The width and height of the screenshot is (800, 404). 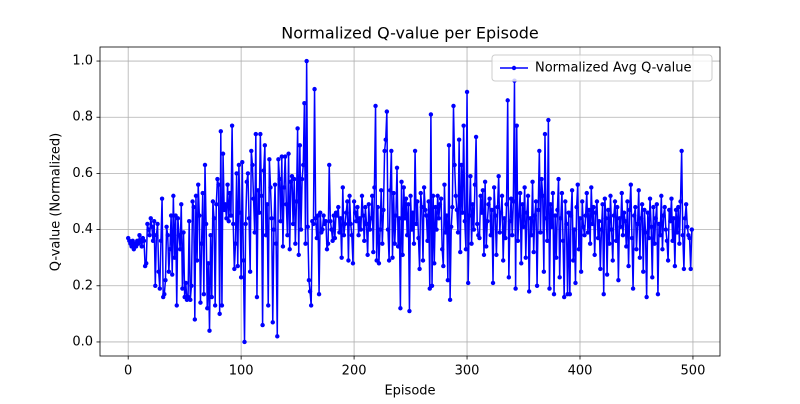 What do you see at coordinates (613, 68) in the screenshot?
I see `legend-label: Normalized Avg Q-value` at bounding box center [613, 68].